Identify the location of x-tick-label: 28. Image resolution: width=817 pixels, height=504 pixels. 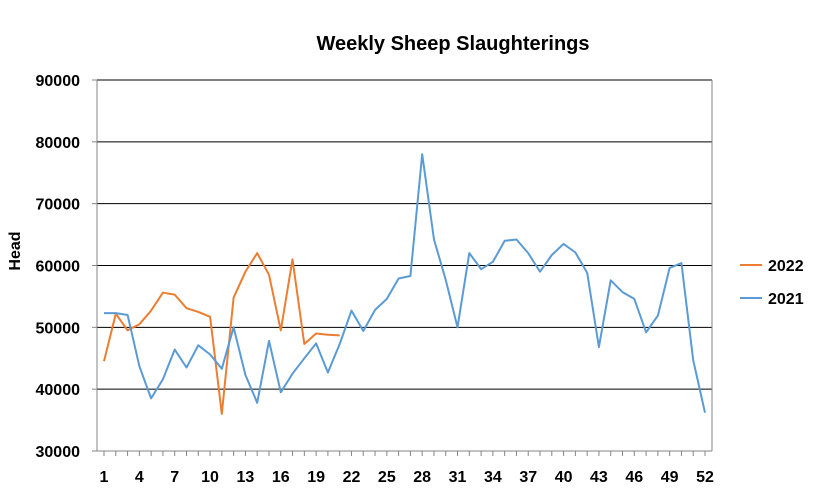
(422, 477).